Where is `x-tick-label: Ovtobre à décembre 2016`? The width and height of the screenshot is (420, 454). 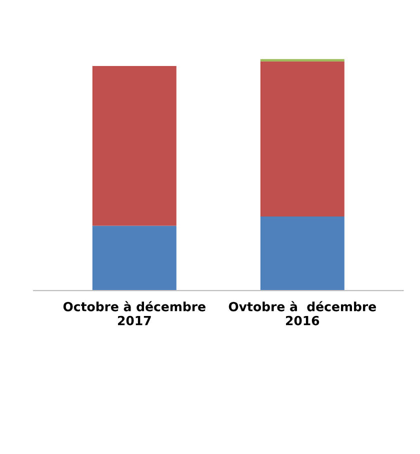 x-tick-label: Ovtobre à décembre 2016 is located at coordinates (302, 313).